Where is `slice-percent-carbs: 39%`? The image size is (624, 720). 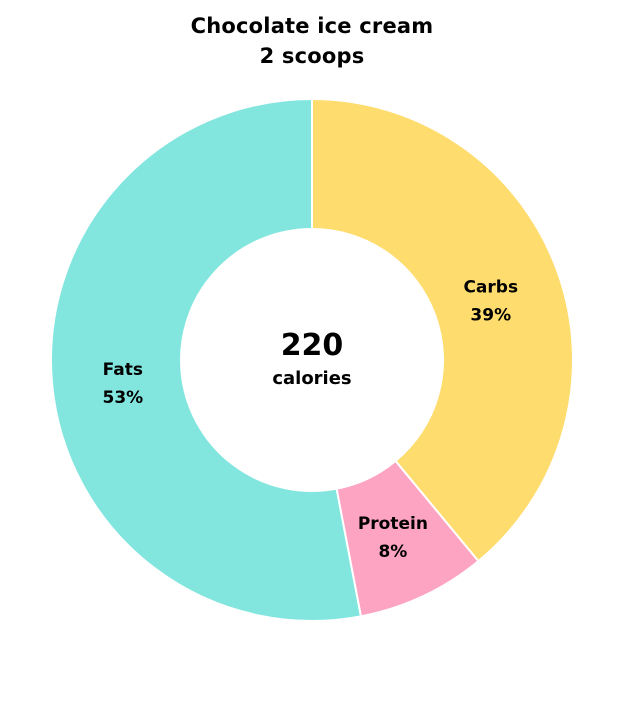 slice-percent-carbs: 39% is located at coordinates (490, 316).